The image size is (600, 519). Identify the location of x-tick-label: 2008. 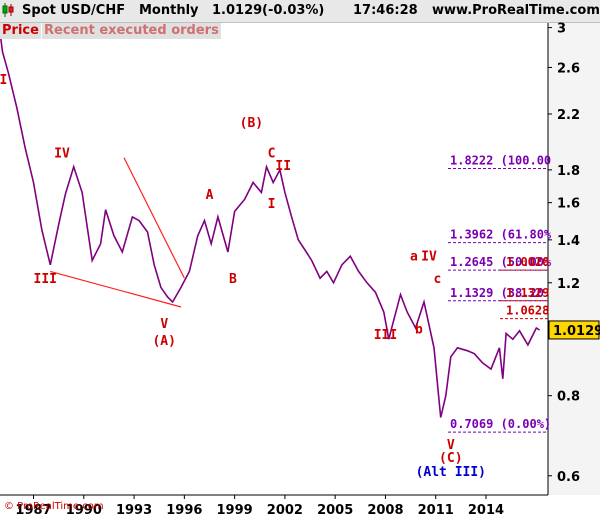
(385, 510).